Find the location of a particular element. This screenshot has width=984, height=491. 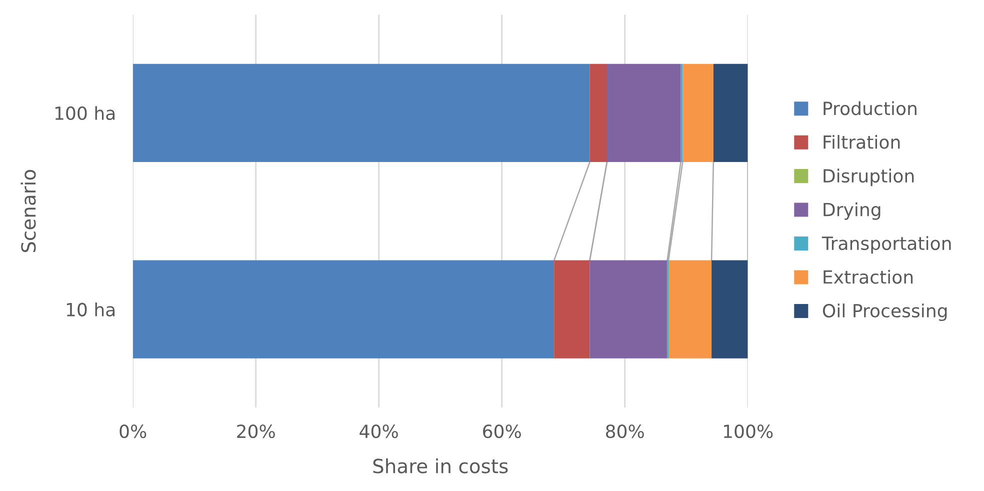

legend-label: Production is located at coordinates (870, 108).